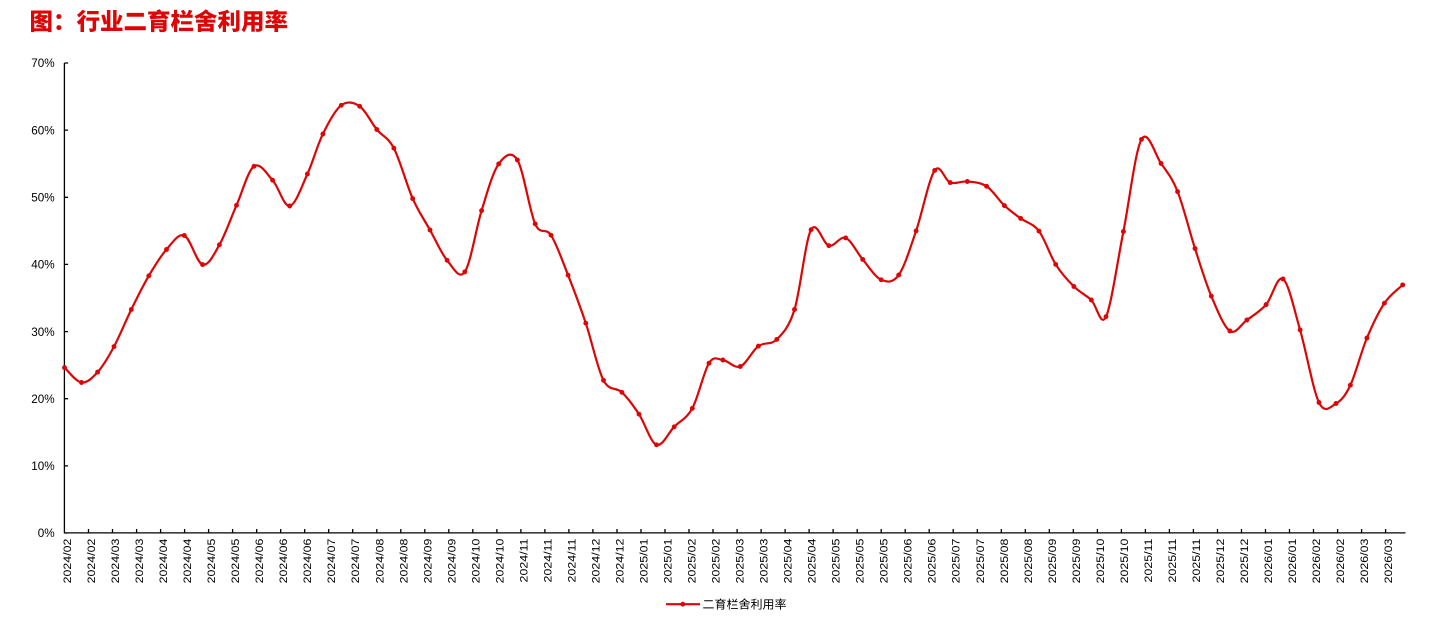  What do you see at coordinates (42, 130) in the screenshot?
I see `svg-text: 60%` at bounding box center [42, 130].